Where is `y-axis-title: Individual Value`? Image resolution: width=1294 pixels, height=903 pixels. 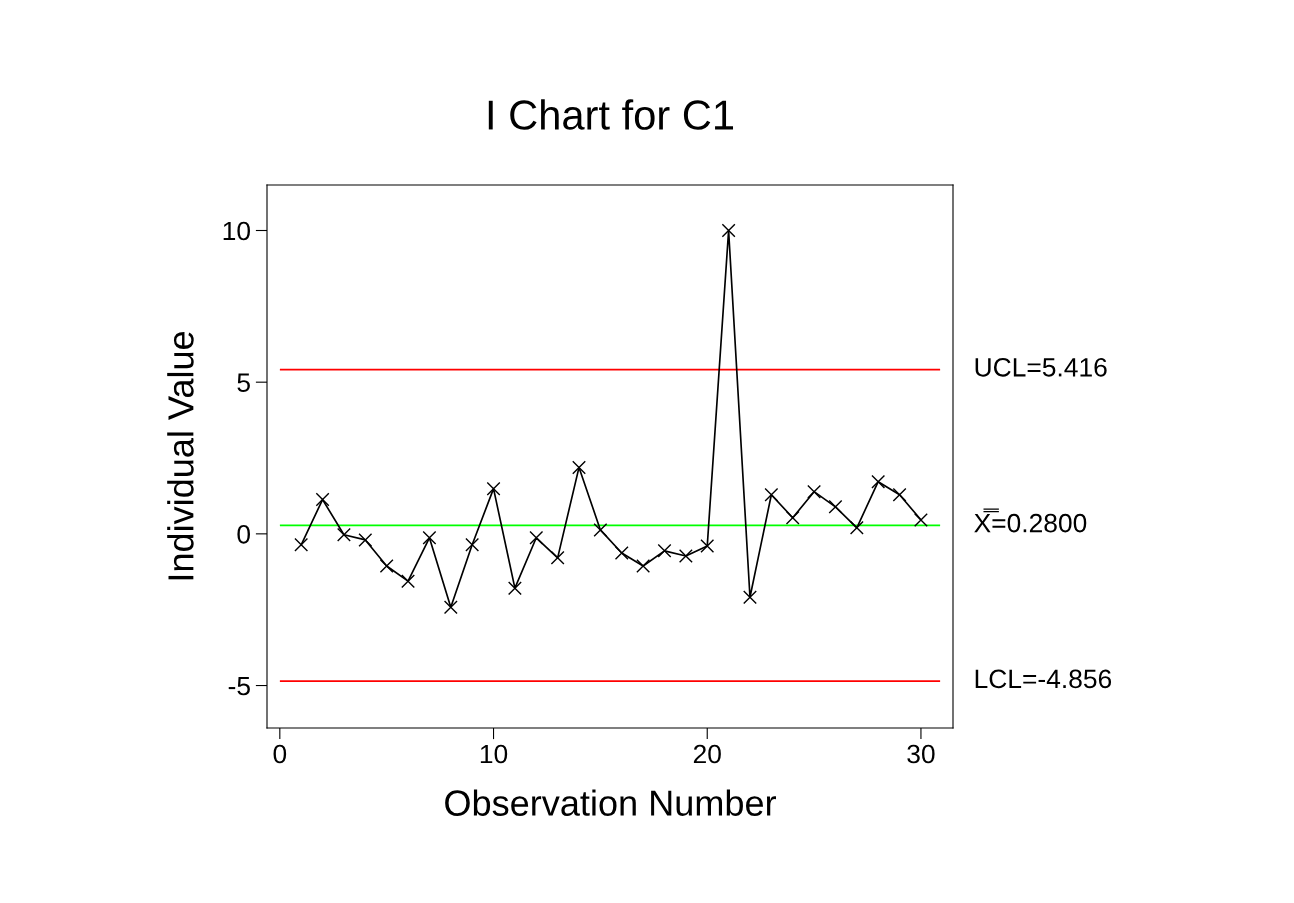 y-axis-title: Individual Value is located at coordinates (180, 455).